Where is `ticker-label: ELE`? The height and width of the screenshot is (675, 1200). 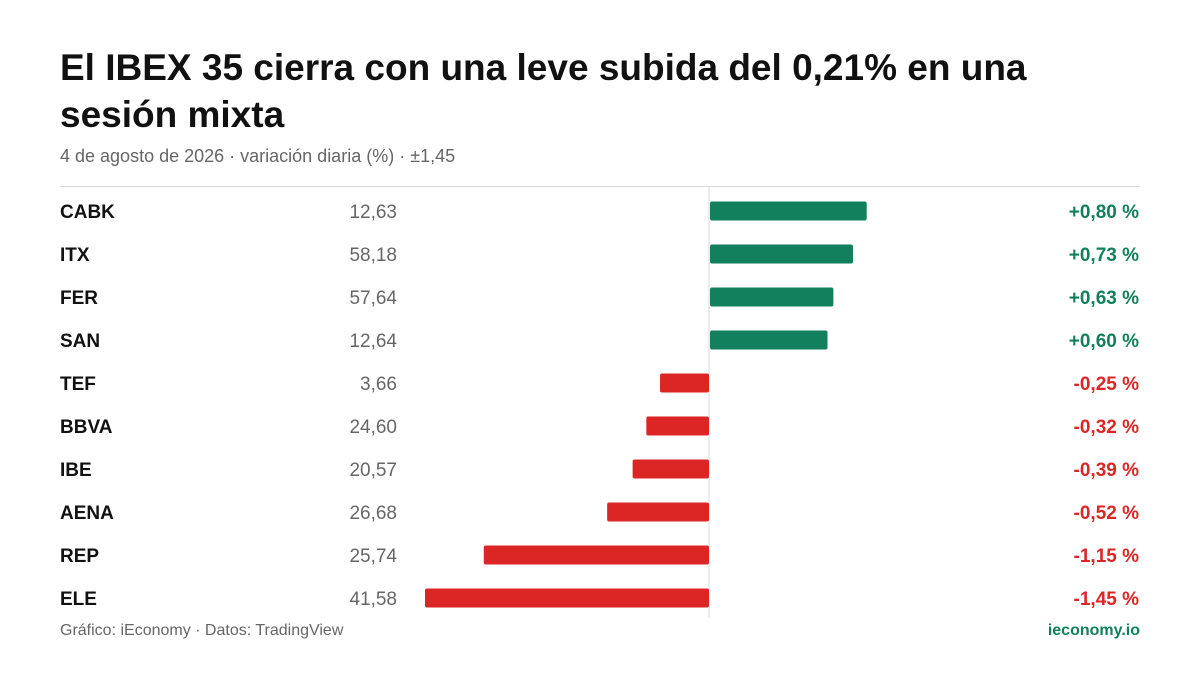 ticker-label: ELE is located at coordinates (78, 599).